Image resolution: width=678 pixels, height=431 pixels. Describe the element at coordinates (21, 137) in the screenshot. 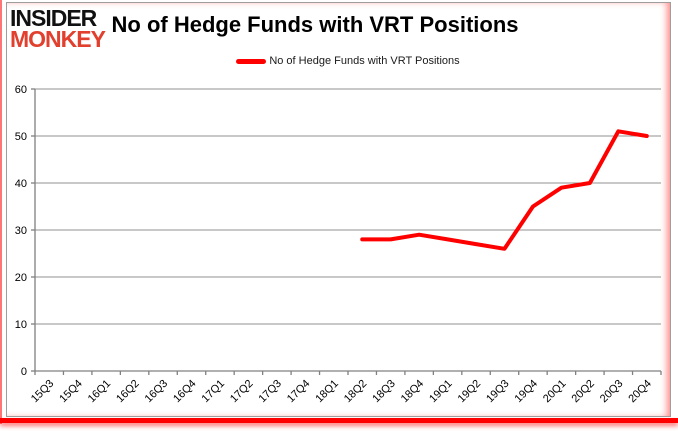

I see `y-tick-label: 50` at that location.